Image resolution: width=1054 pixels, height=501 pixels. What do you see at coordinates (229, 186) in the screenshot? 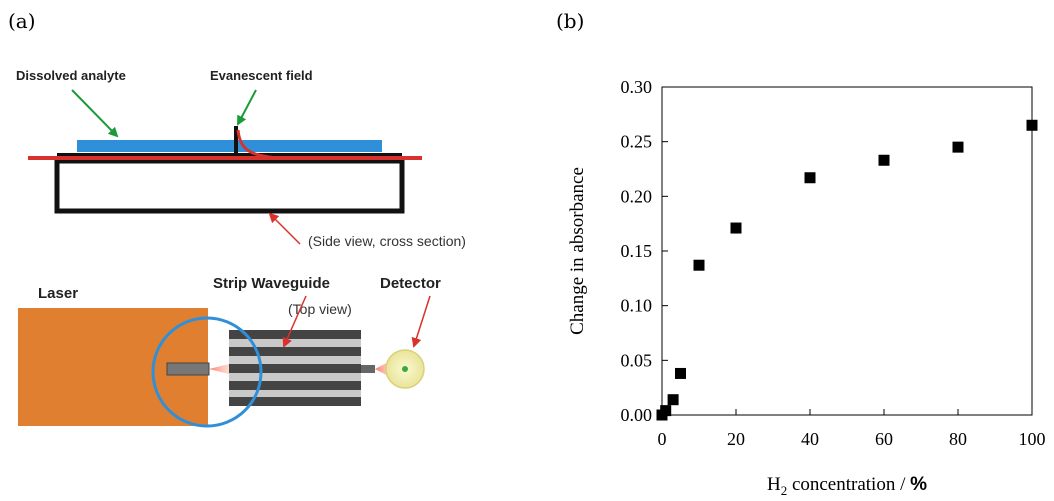
I see `substrate-frame` at bounding box center [229, 186].